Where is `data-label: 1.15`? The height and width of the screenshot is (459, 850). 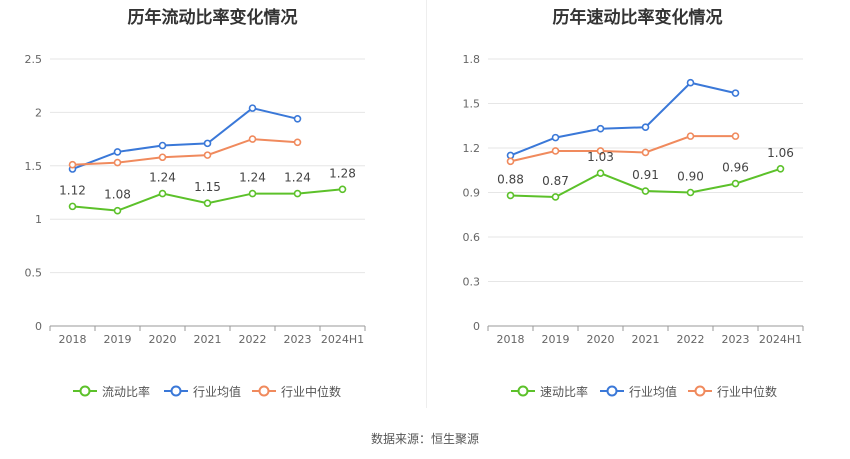
data-label: 1.15 is located at coordinates (207, 187).